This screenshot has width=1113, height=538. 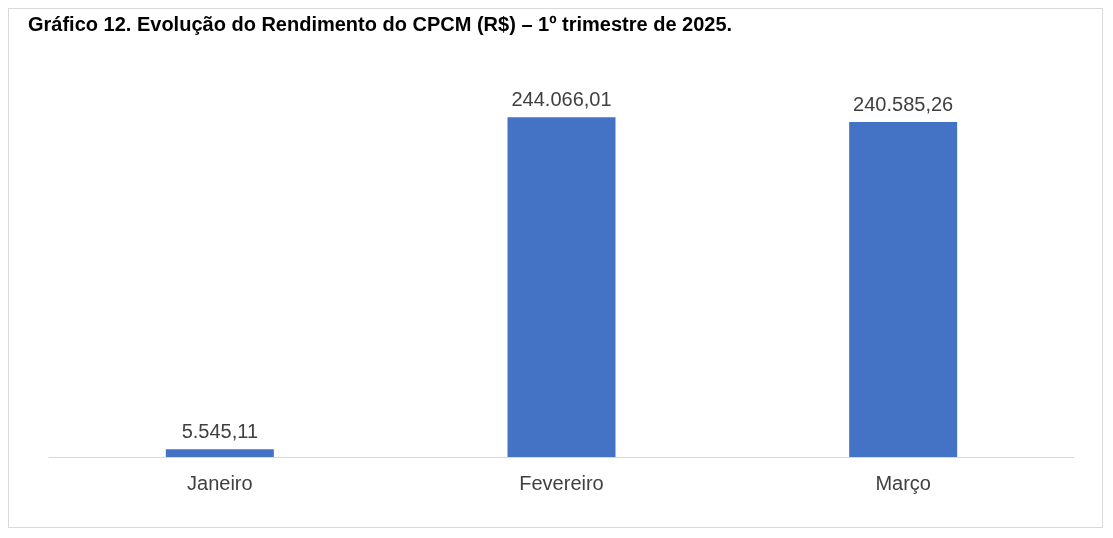 What do you see at coordinates (380, 24) in the screenshot?
I see `chart-title: Gráfico 12. Evolução do Rendimento do CPCM (R$) – 1º trimestre de 2025.` at bounding box center [380, 24].